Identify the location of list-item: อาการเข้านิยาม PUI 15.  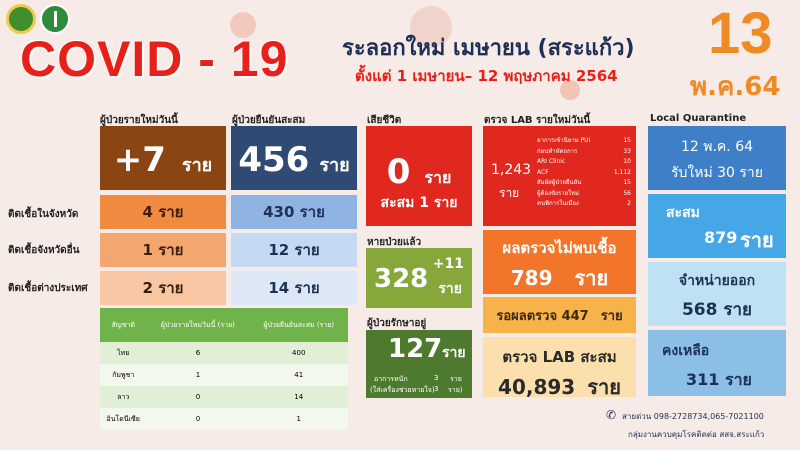
(584, 140).